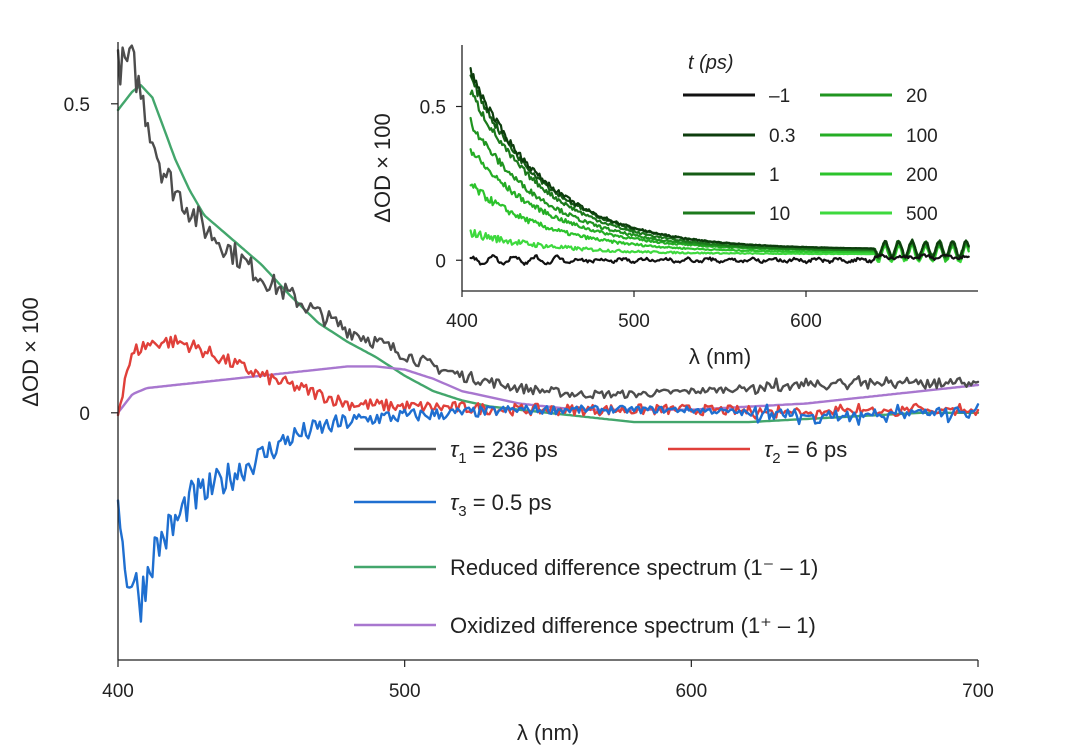 The height and width of the screenshot is (752, 1072). What do you see at coordinates (30, 351) in the screenshot?
I see `main-y-axis-title: ΔOD × 100` at bounding box center [30, 351].